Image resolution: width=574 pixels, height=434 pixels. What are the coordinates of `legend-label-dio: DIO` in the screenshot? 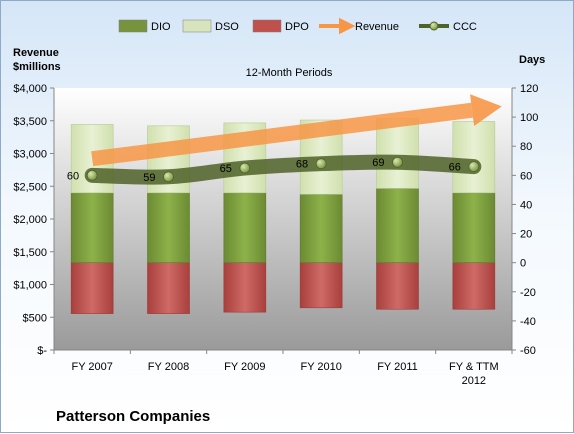 It's located at (161, 27).